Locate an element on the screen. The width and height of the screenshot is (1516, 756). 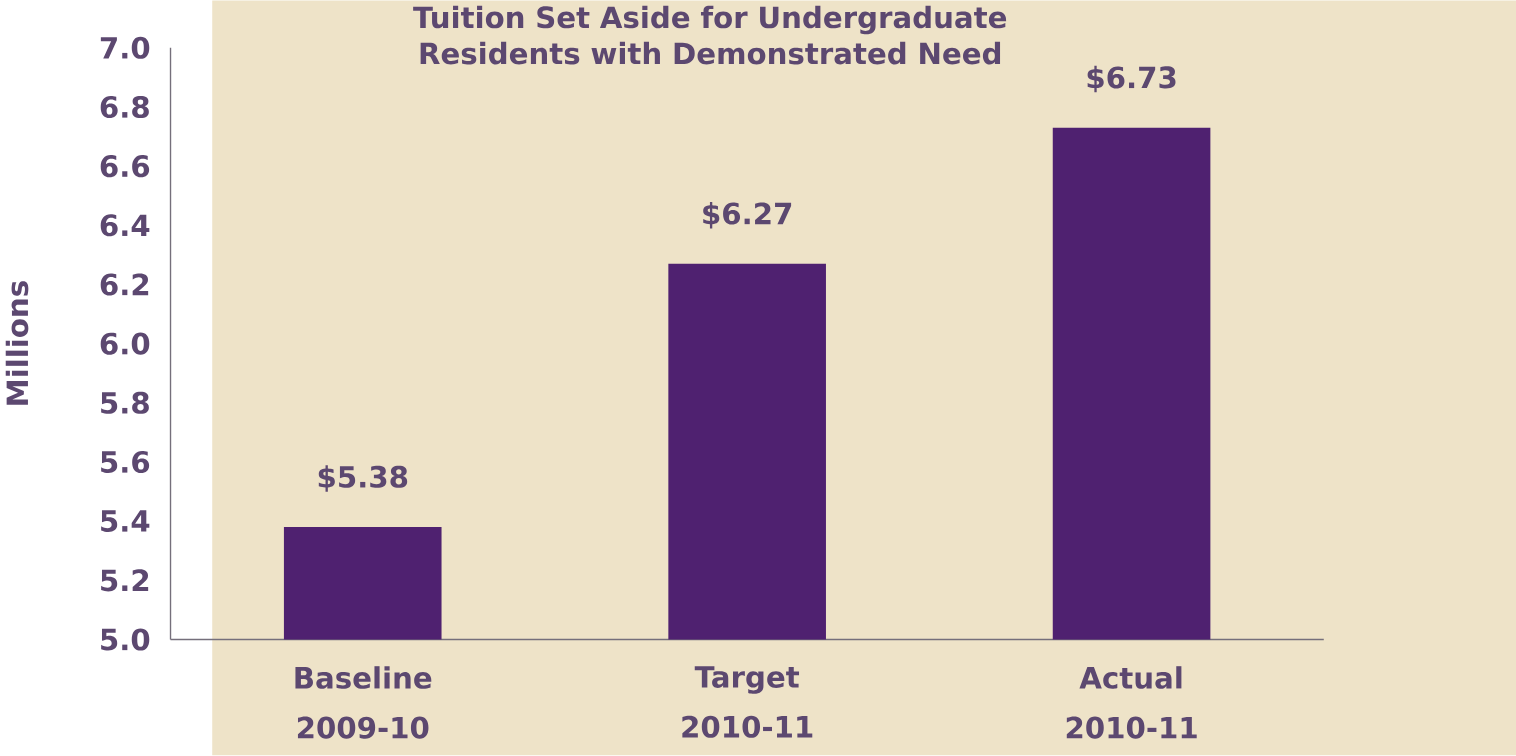
text: 6.8 is located at coordinates (124, 107).